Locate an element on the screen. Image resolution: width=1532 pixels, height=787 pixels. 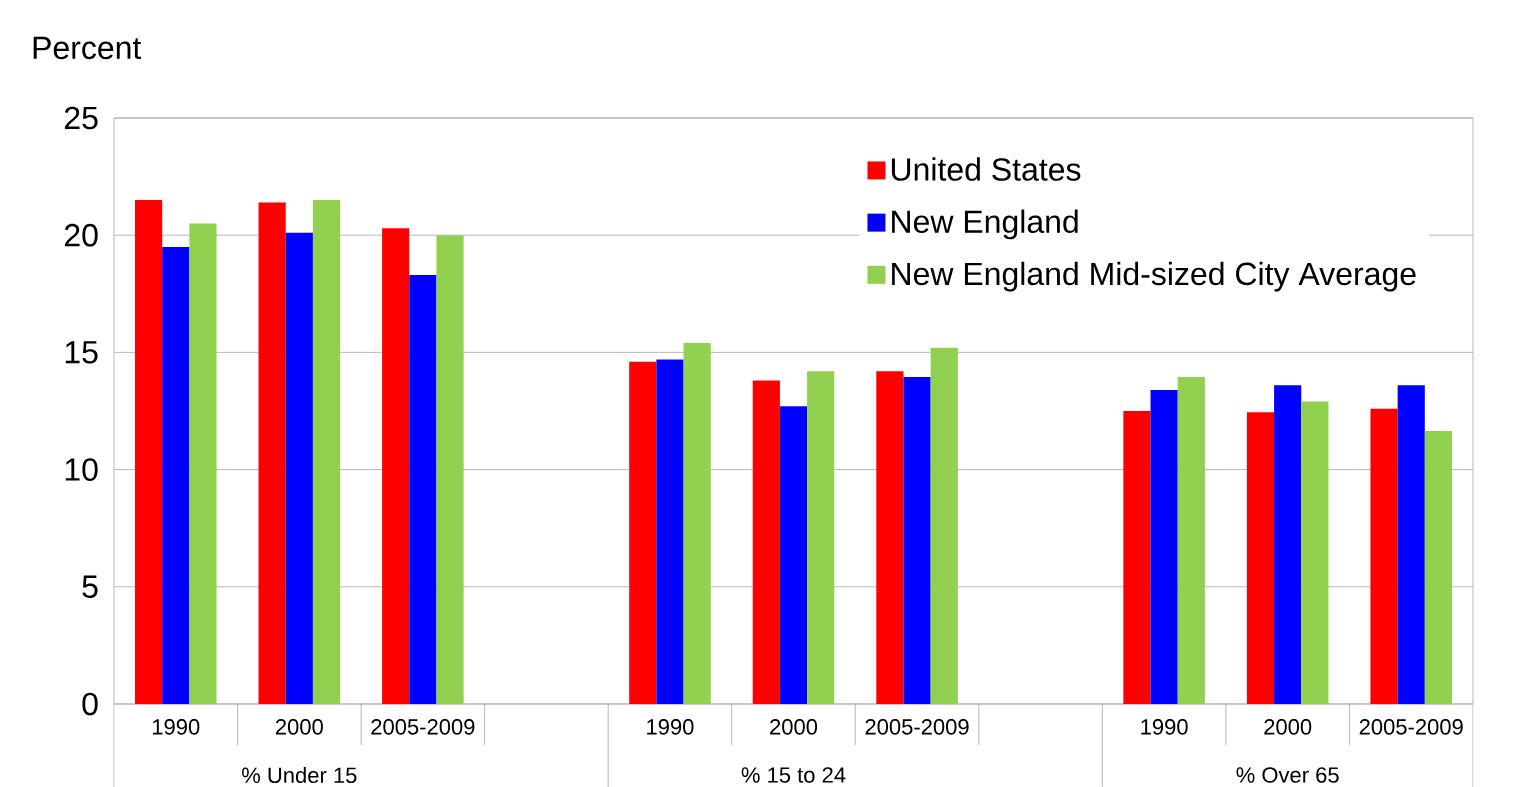
y-tick-label: 25 is located at coordinates (81, 118).